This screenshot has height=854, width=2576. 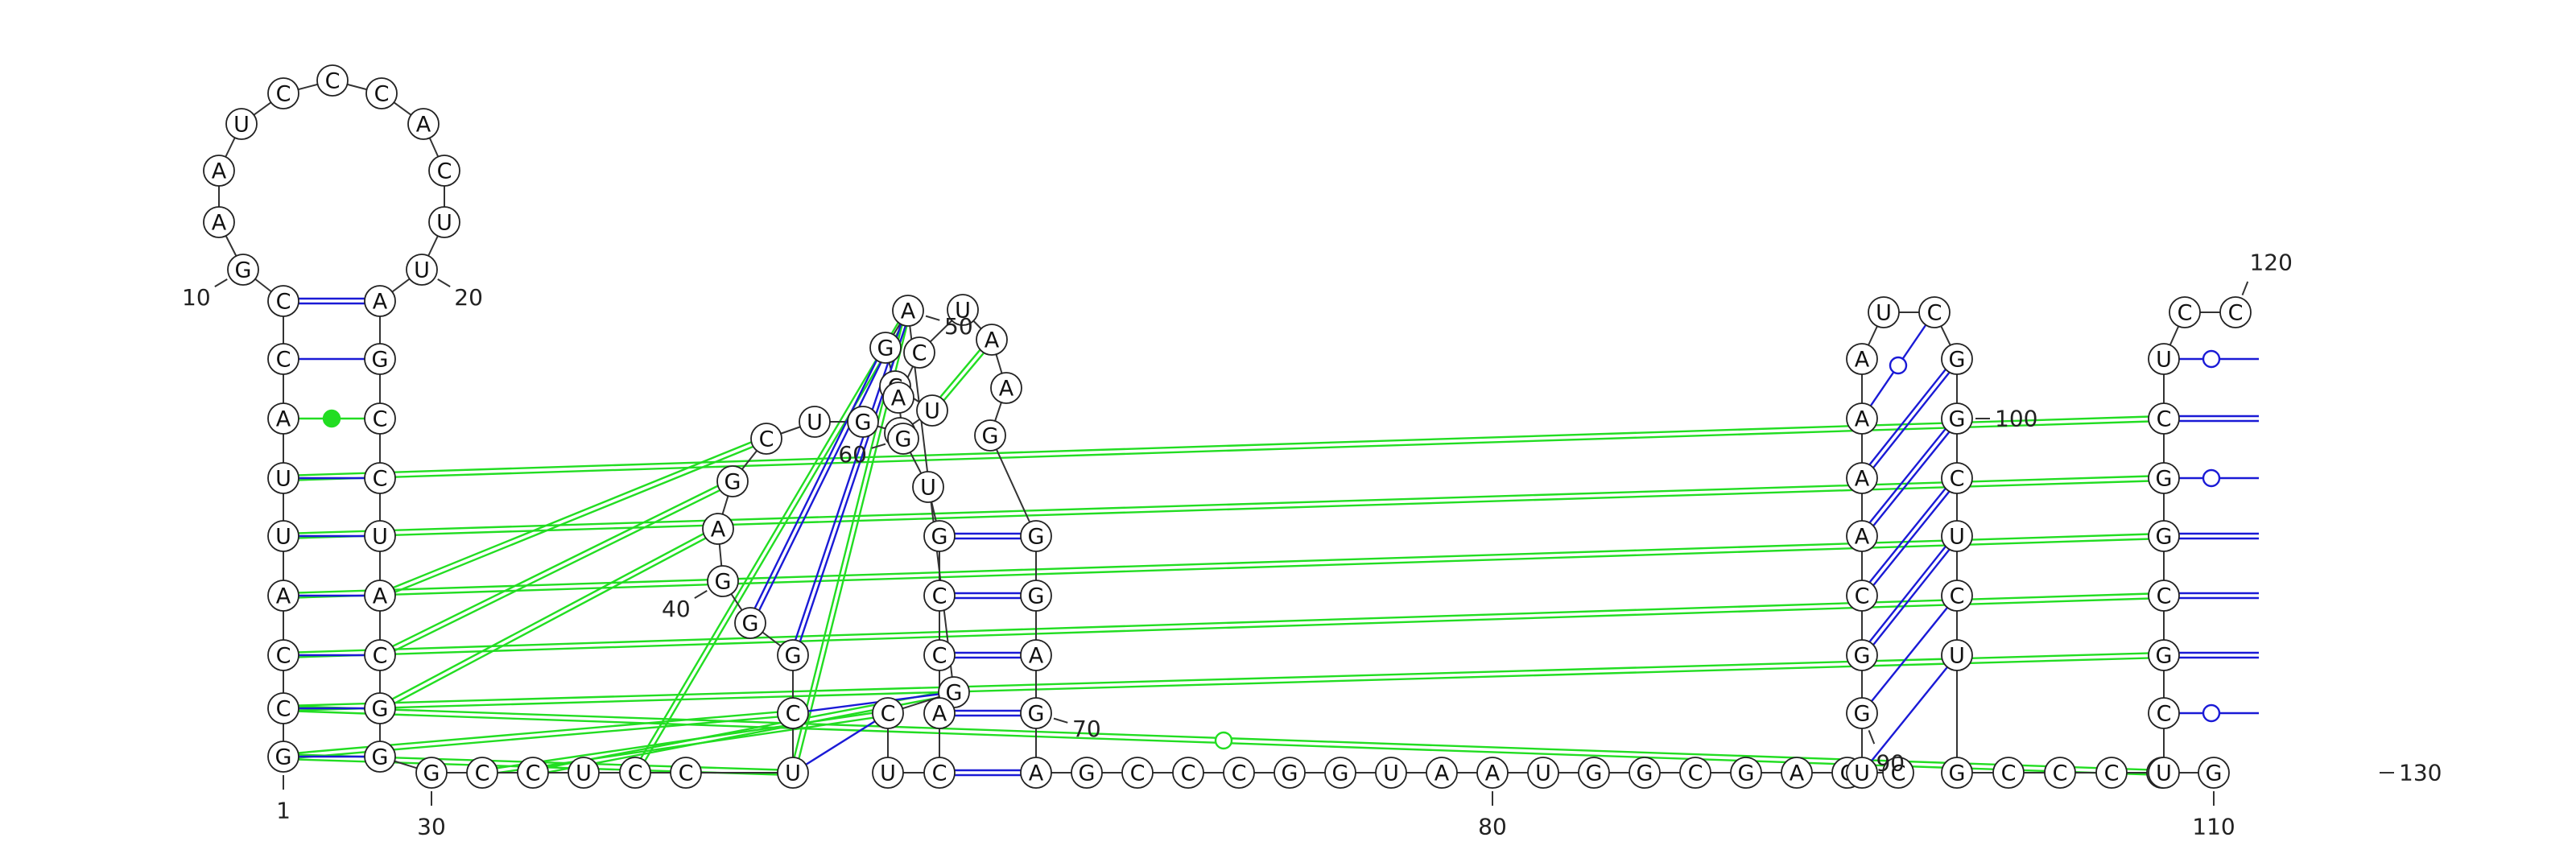 What do you see at coordinates (958, 326) in the screenshot?
I see `position-number: 50` at bounding box center [958, 326].